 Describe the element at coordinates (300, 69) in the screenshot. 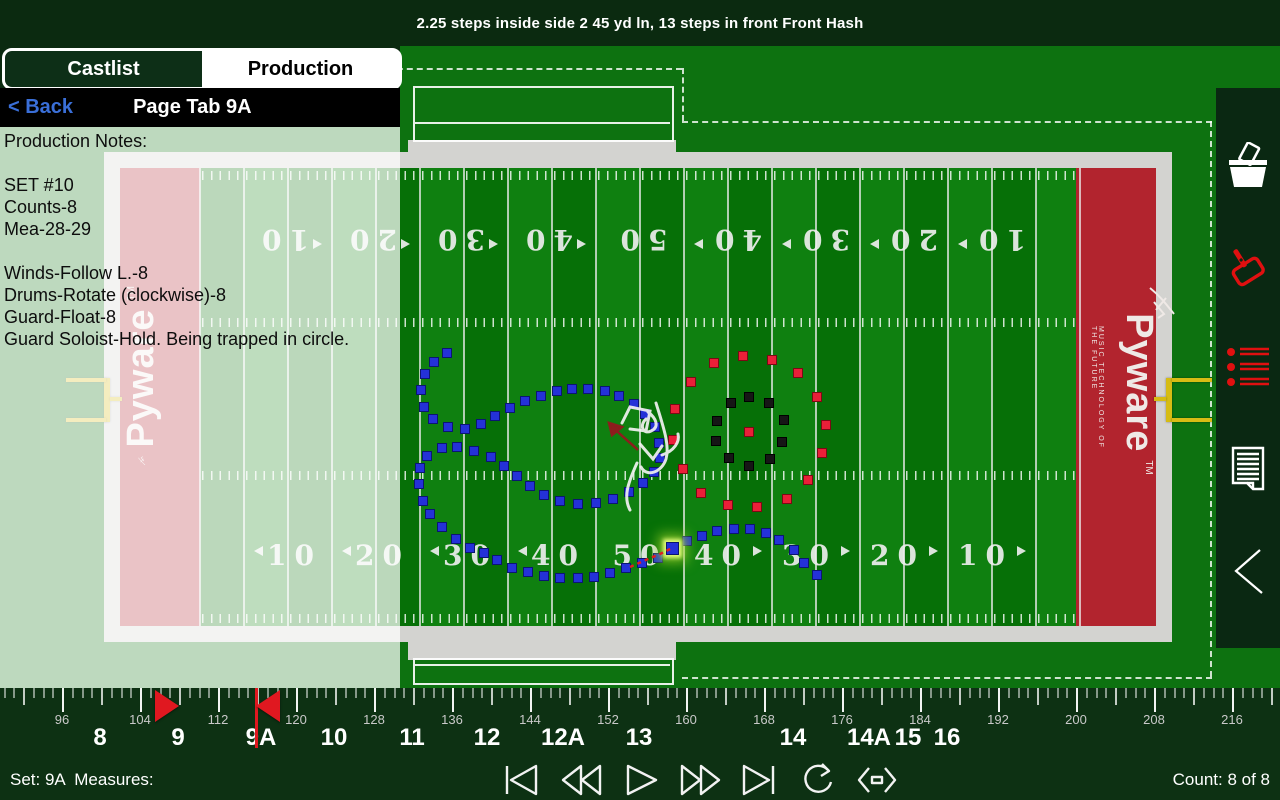

I see `tab-production: Production` at that location.